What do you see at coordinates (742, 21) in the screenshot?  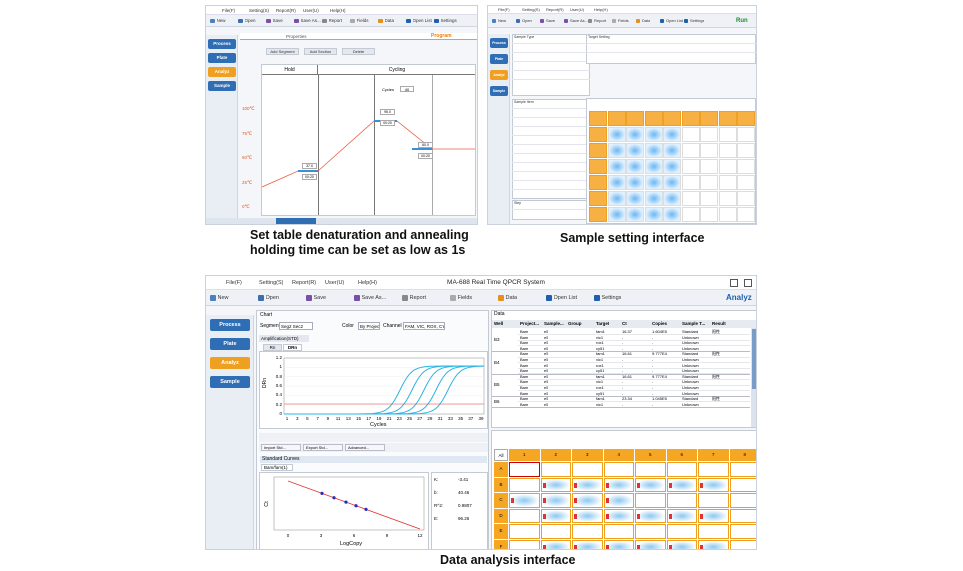 I see `run-button: Run` at bounding box center [742, 21].